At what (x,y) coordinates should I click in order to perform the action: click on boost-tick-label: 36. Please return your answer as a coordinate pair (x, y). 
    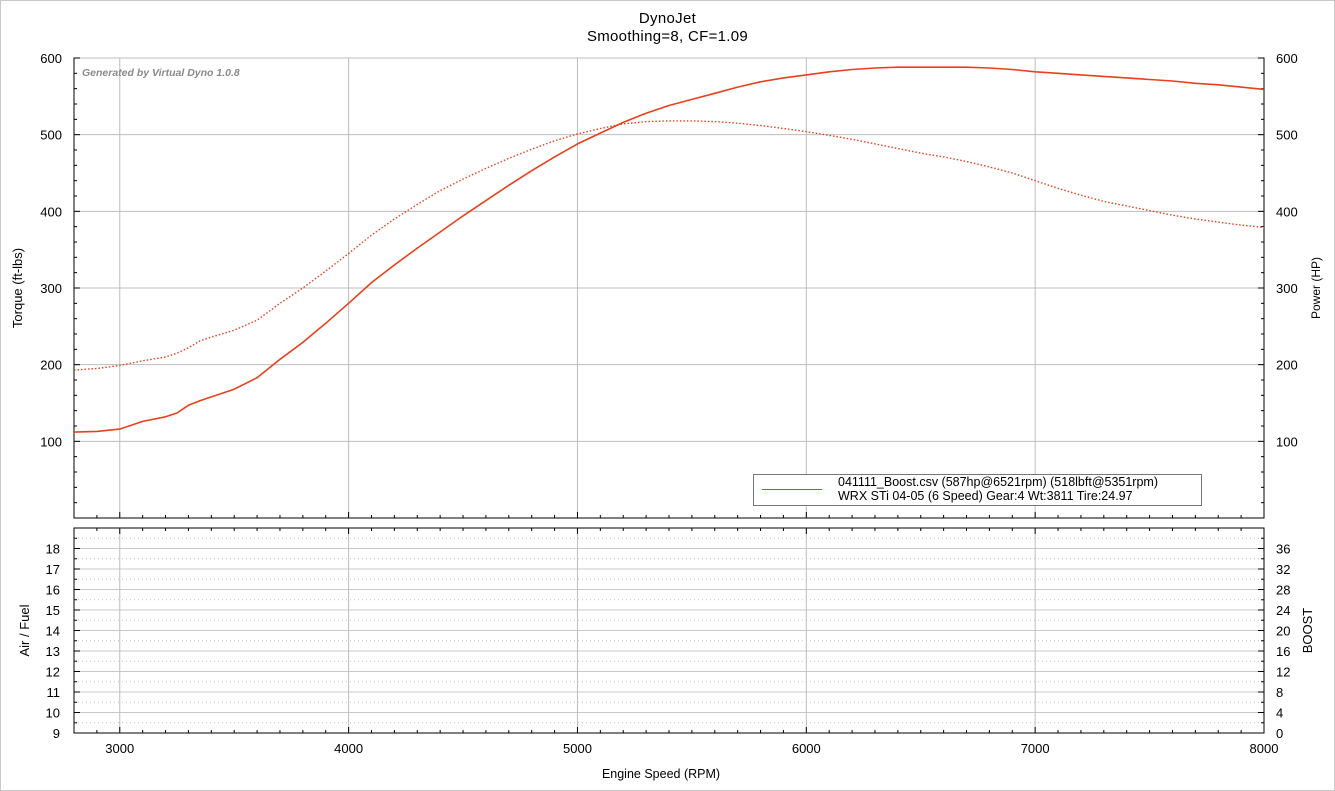
    Looking at the image, I should click on (1283, 549).